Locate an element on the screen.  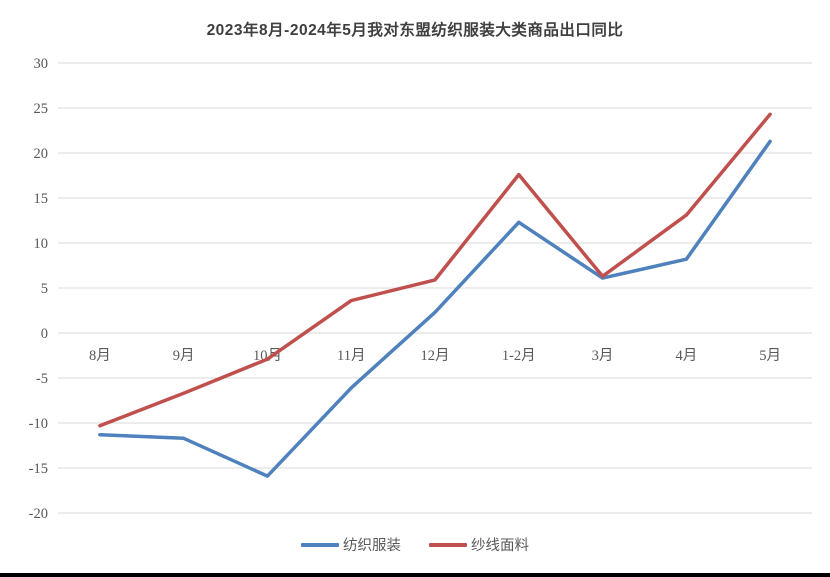
legend-item: 纺织服装 is located at coordinates (351, 544).